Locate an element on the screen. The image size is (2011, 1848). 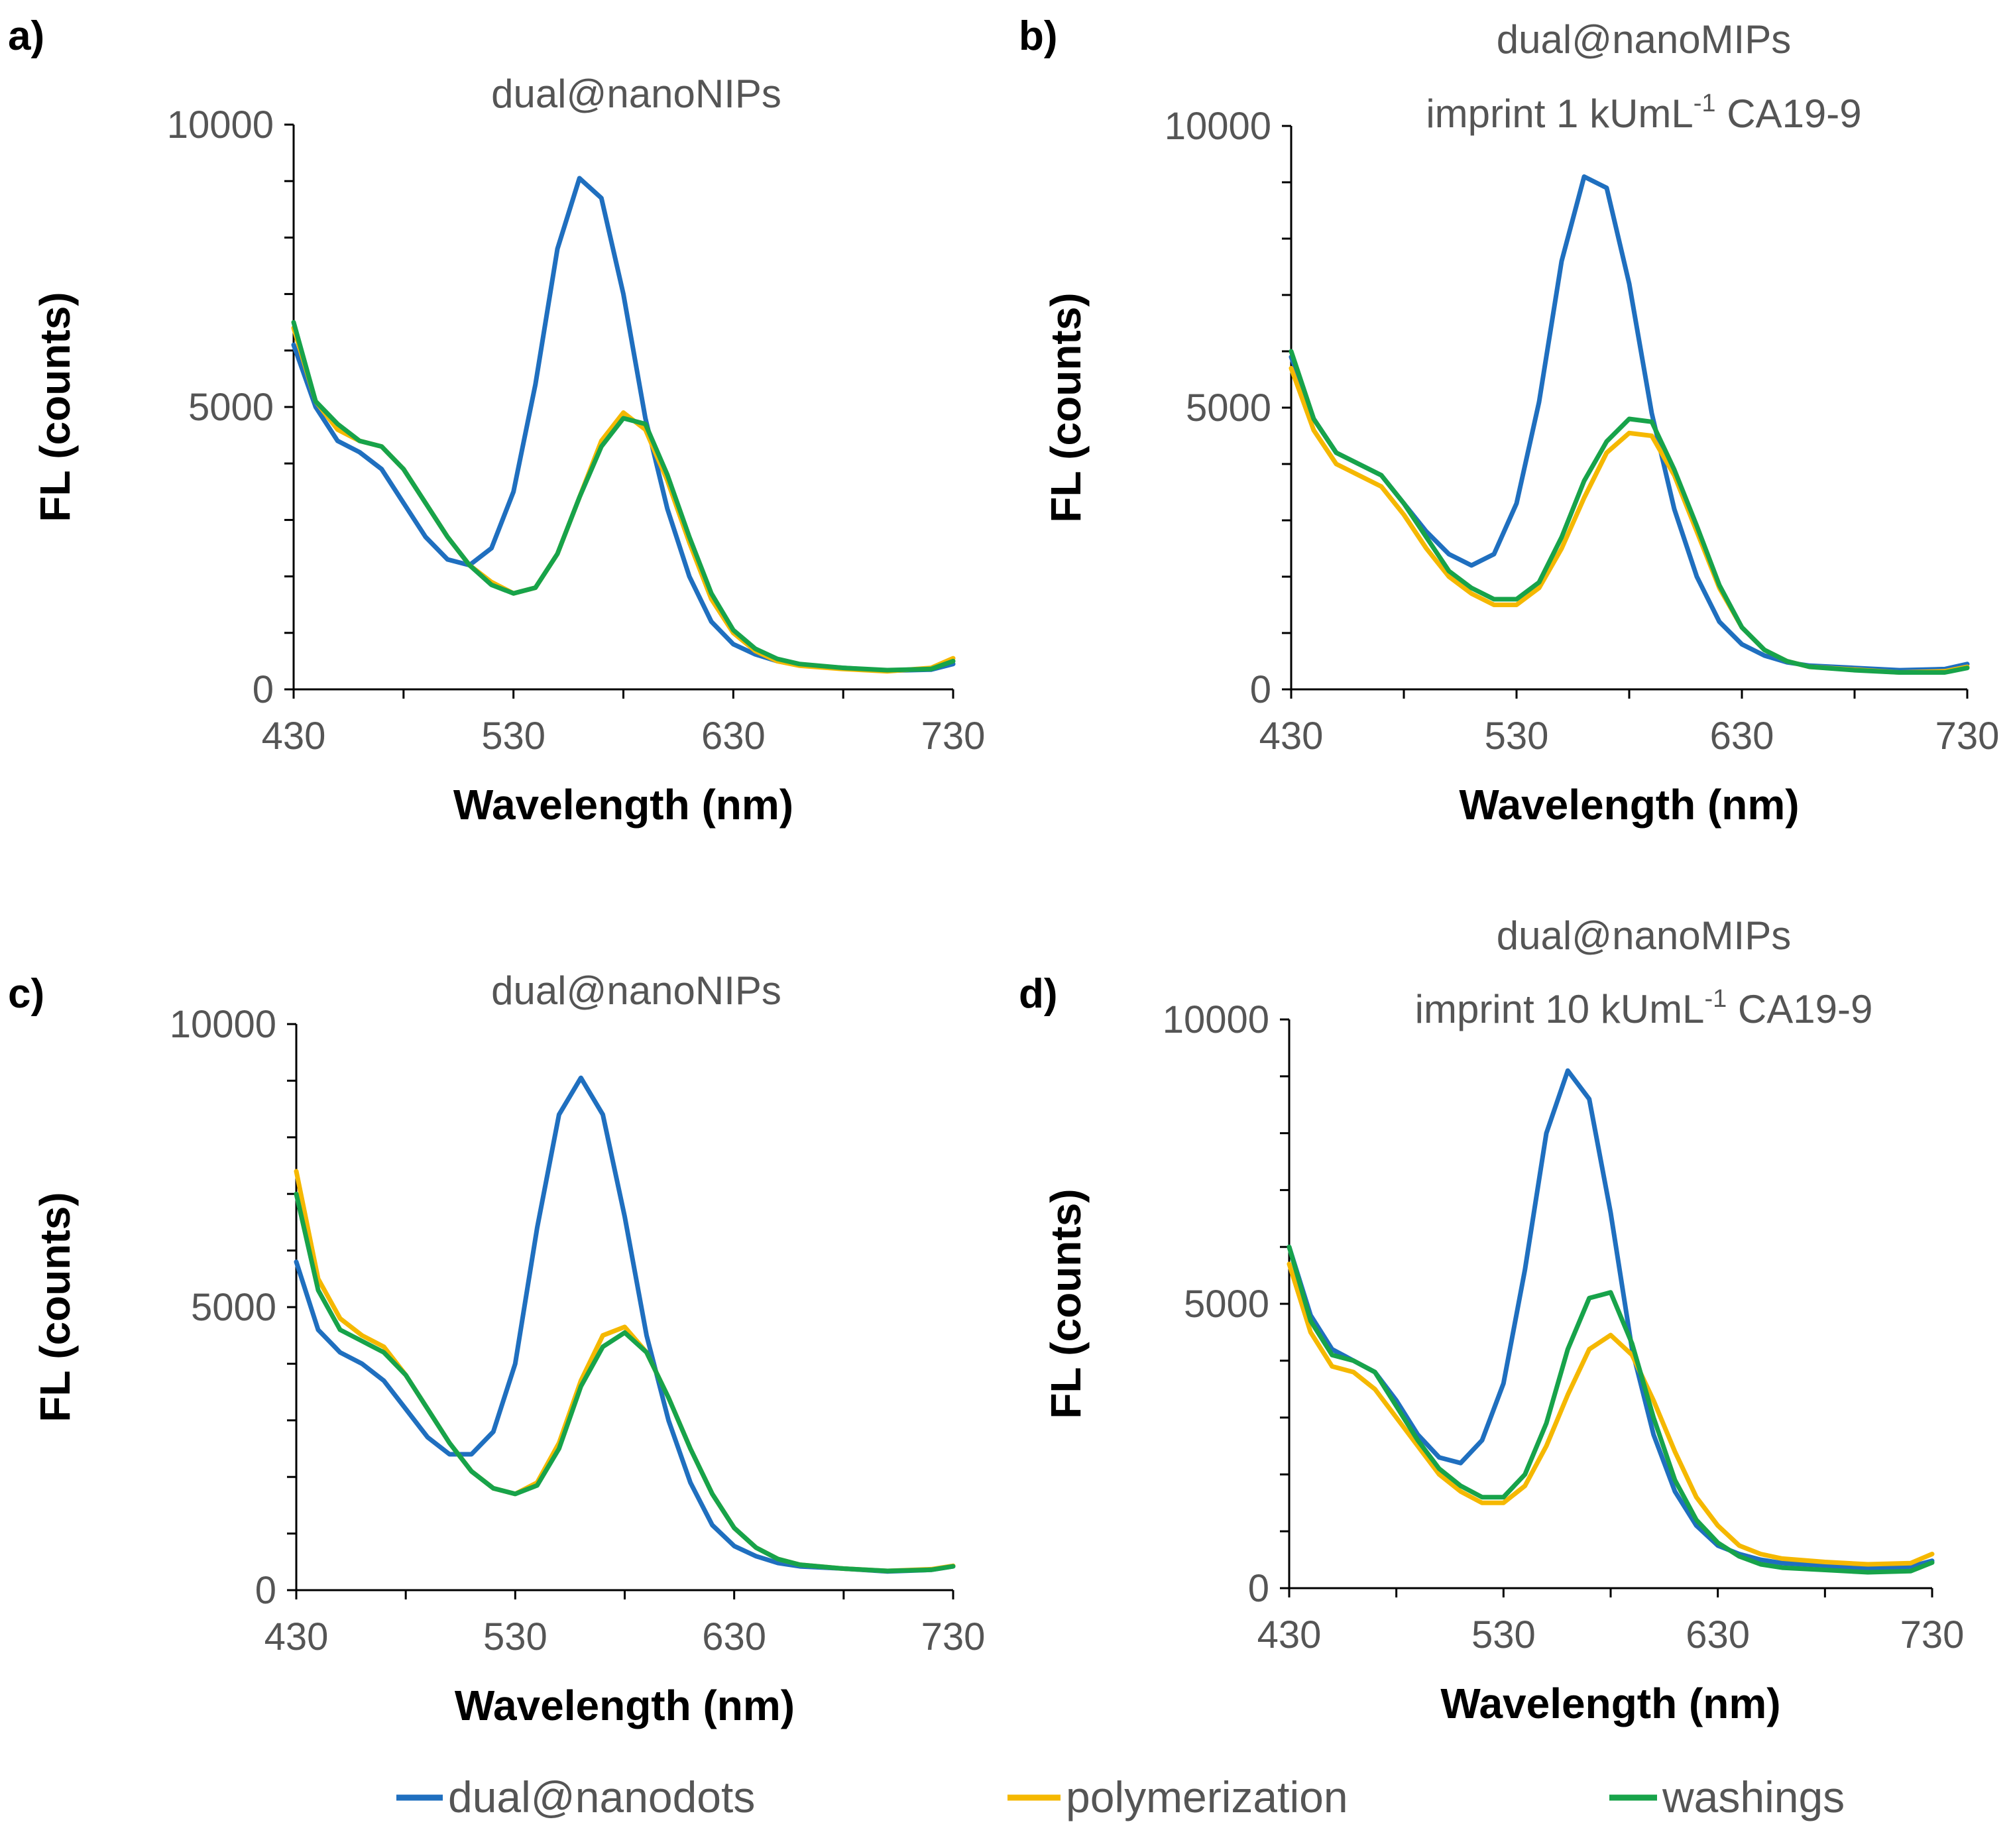
legend-label: polymerization is located at coordinates (1207, 1796).